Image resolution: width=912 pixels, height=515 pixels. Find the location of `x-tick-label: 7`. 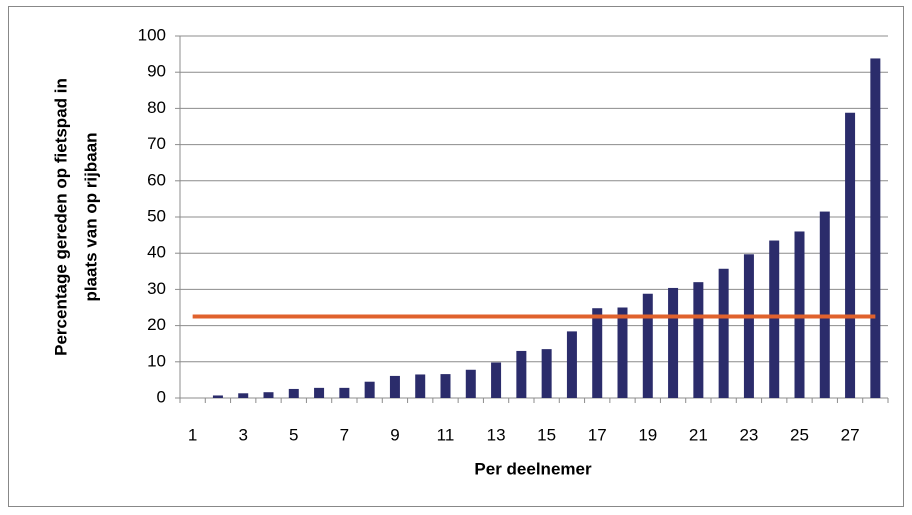

x-tick-label: 7 is located at coordinates (344, 434).